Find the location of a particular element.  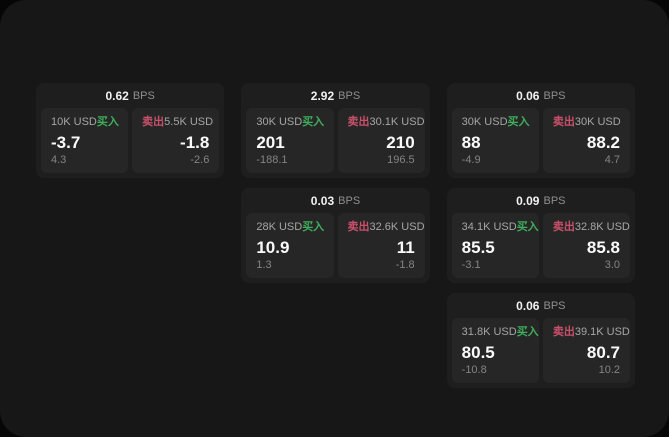

sell-price: 88.2 is located at coordinates (603, 143).